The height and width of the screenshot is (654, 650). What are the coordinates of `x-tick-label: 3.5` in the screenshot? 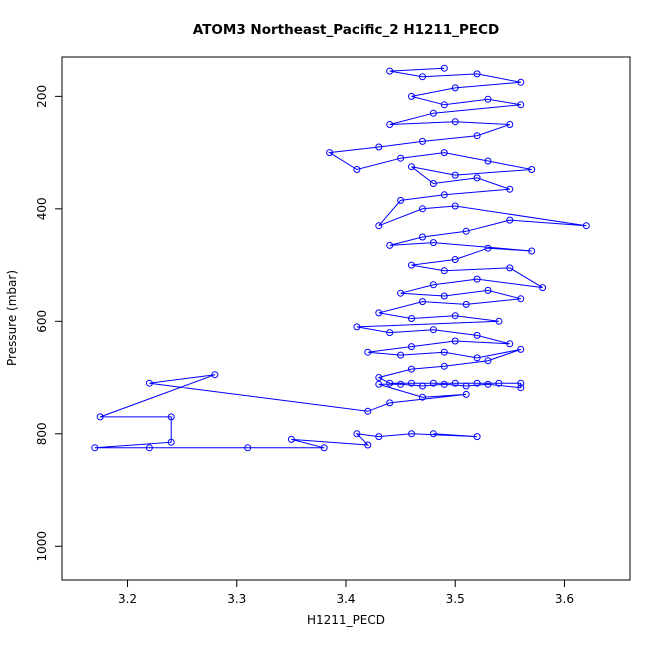 It's located at (455, 599).